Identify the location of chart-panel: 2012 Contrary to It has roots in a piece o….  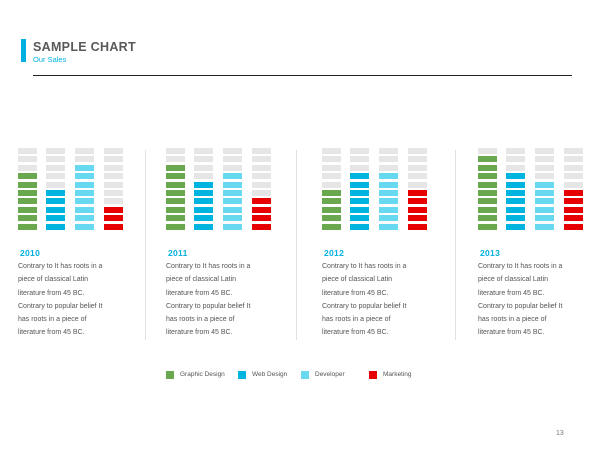
(387, 242).